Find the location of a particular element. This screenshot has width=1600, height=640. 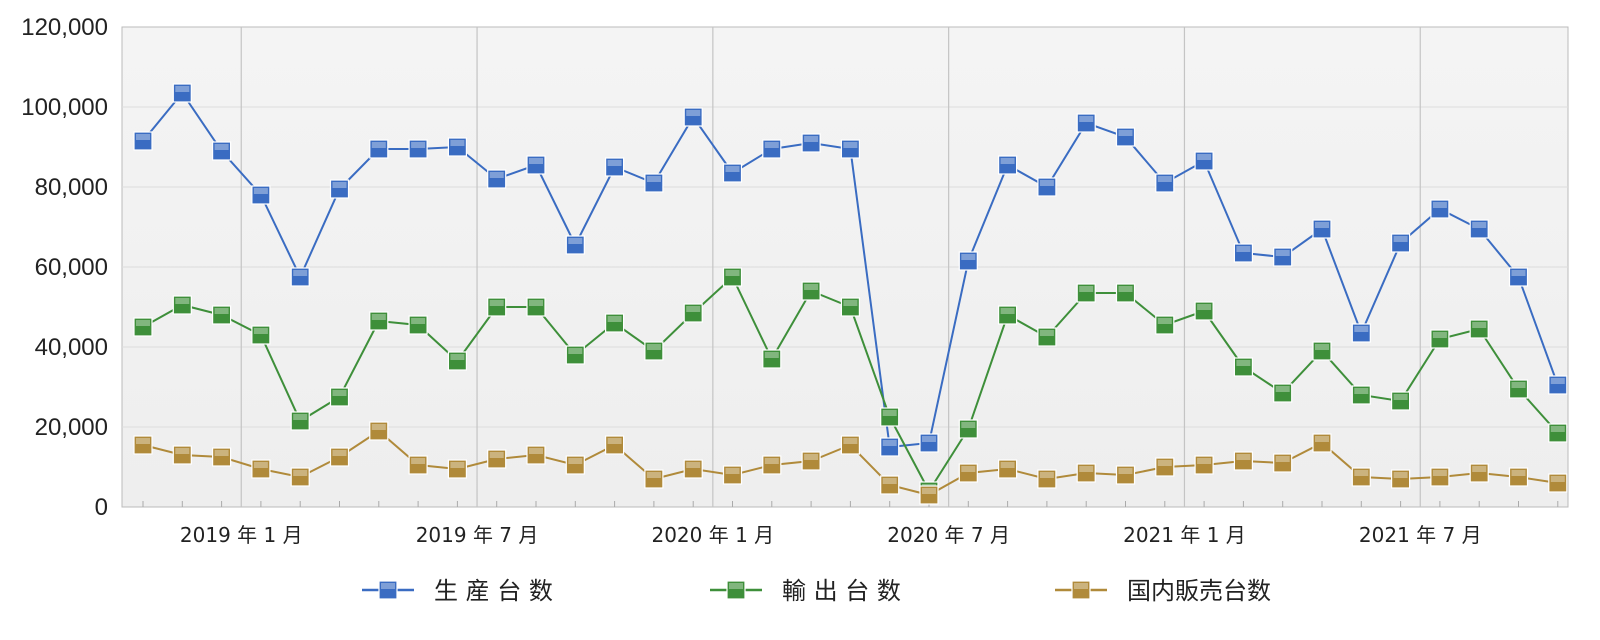

y-tick-label: 100,000 is located at coordinates (64, 107).